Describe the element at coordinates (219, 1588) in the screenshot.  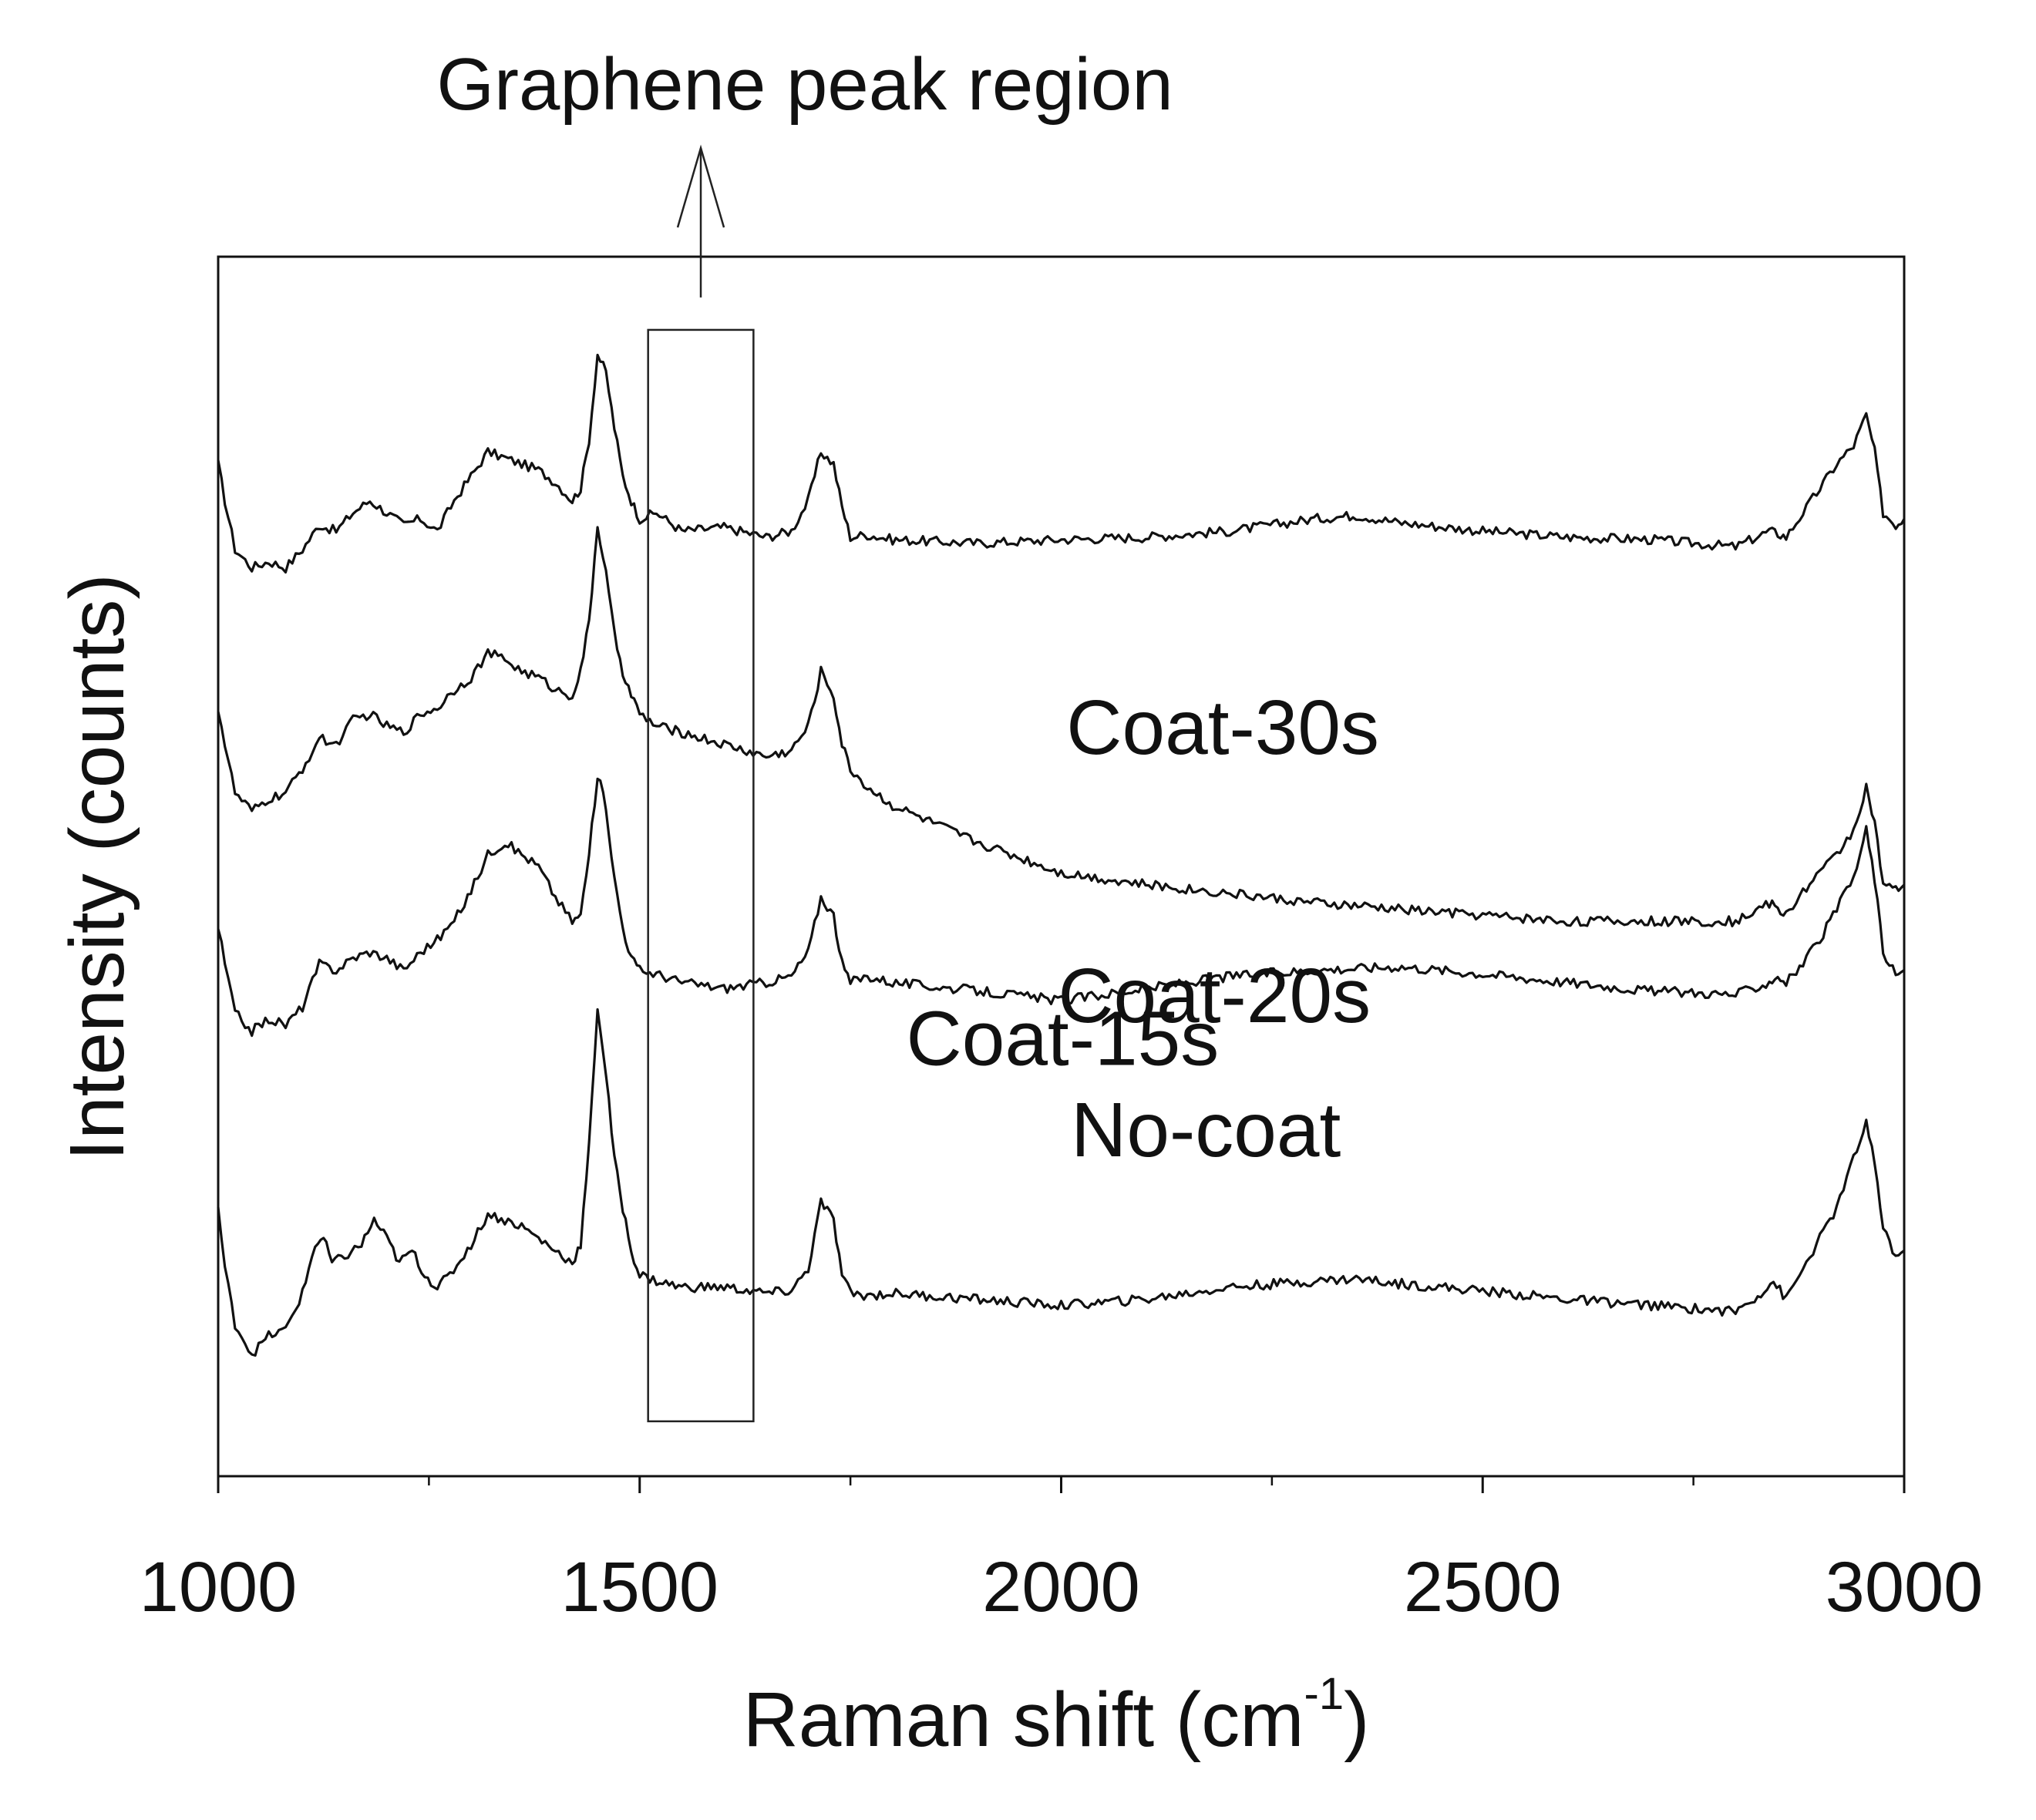
I see `x-tick-label-1000: 1000` at that location.